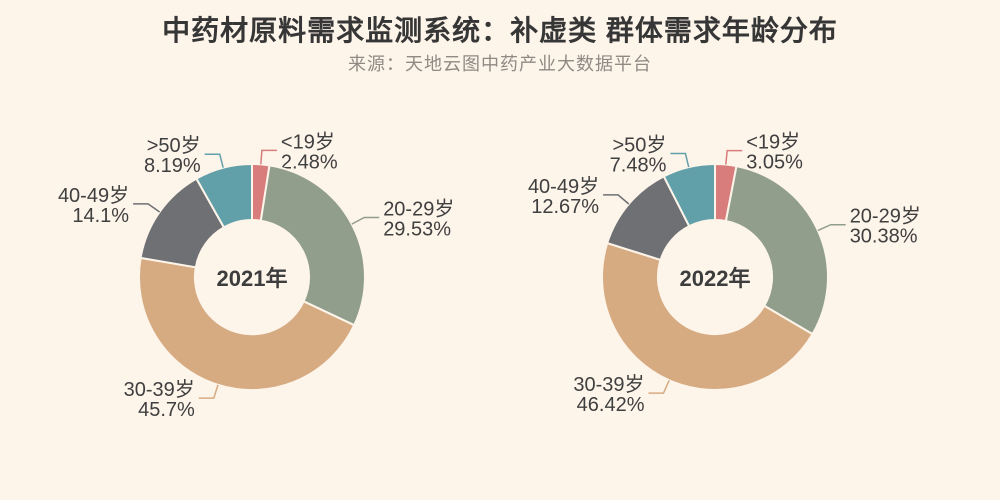 The image size is (1000, 500). Describe the element at coordinates (172, 166) in the screenshot. I see `slice-label-value: 8.19%` at that location.